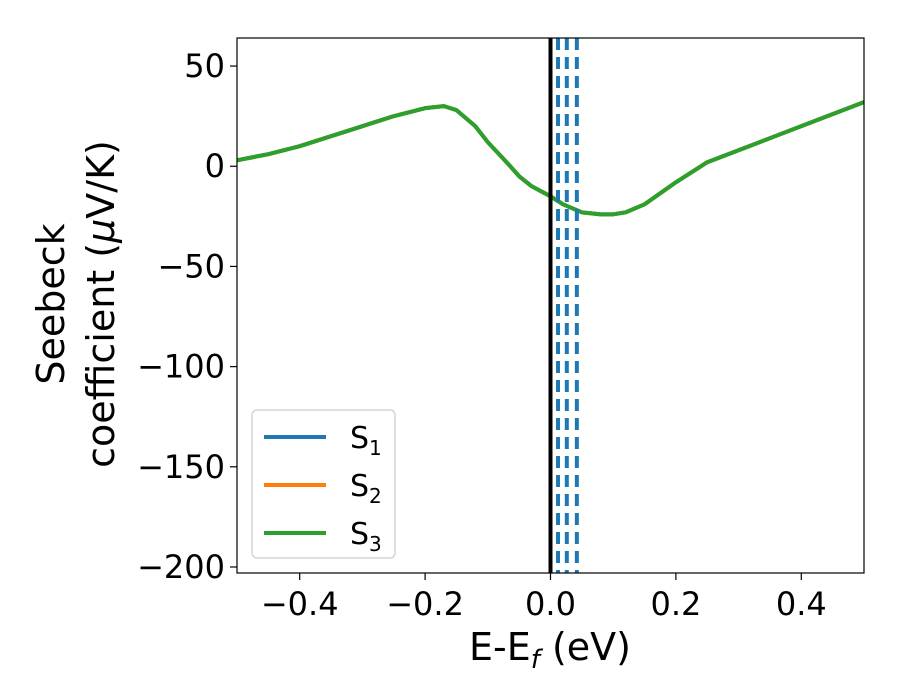 This screenshot has width=900, height=700. Describe the element at coordinates (550, 604) in the screenshot. I see `x-tick-label: 0.0` at that location.